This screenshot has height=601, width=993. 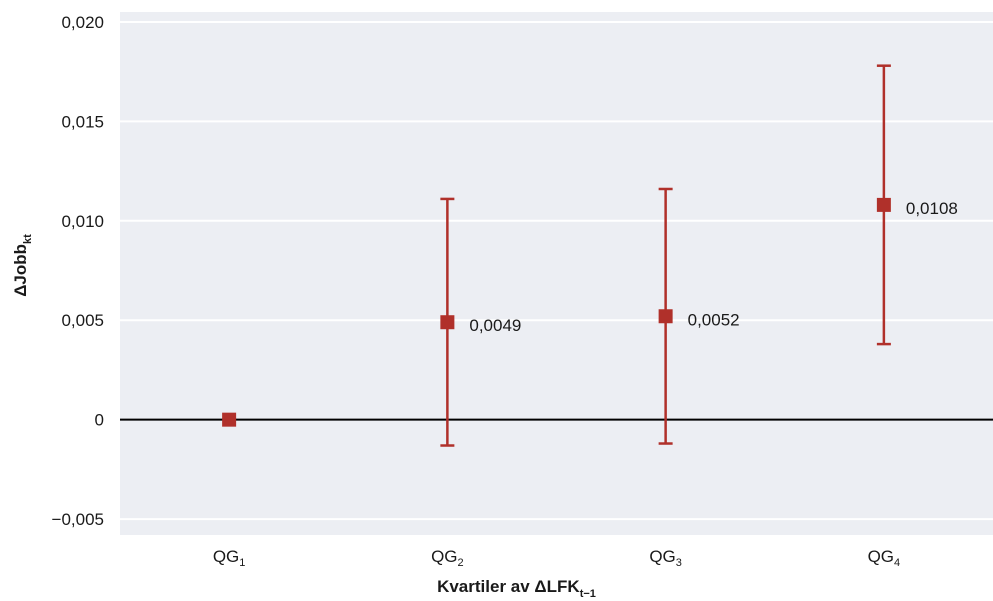 What do you see at coordinates (78, 271) in the screenshot?
I see `y-tick-labels: −0,005 0 0,005 0,010 0,015 0,020` at bounding box center [78, 271].